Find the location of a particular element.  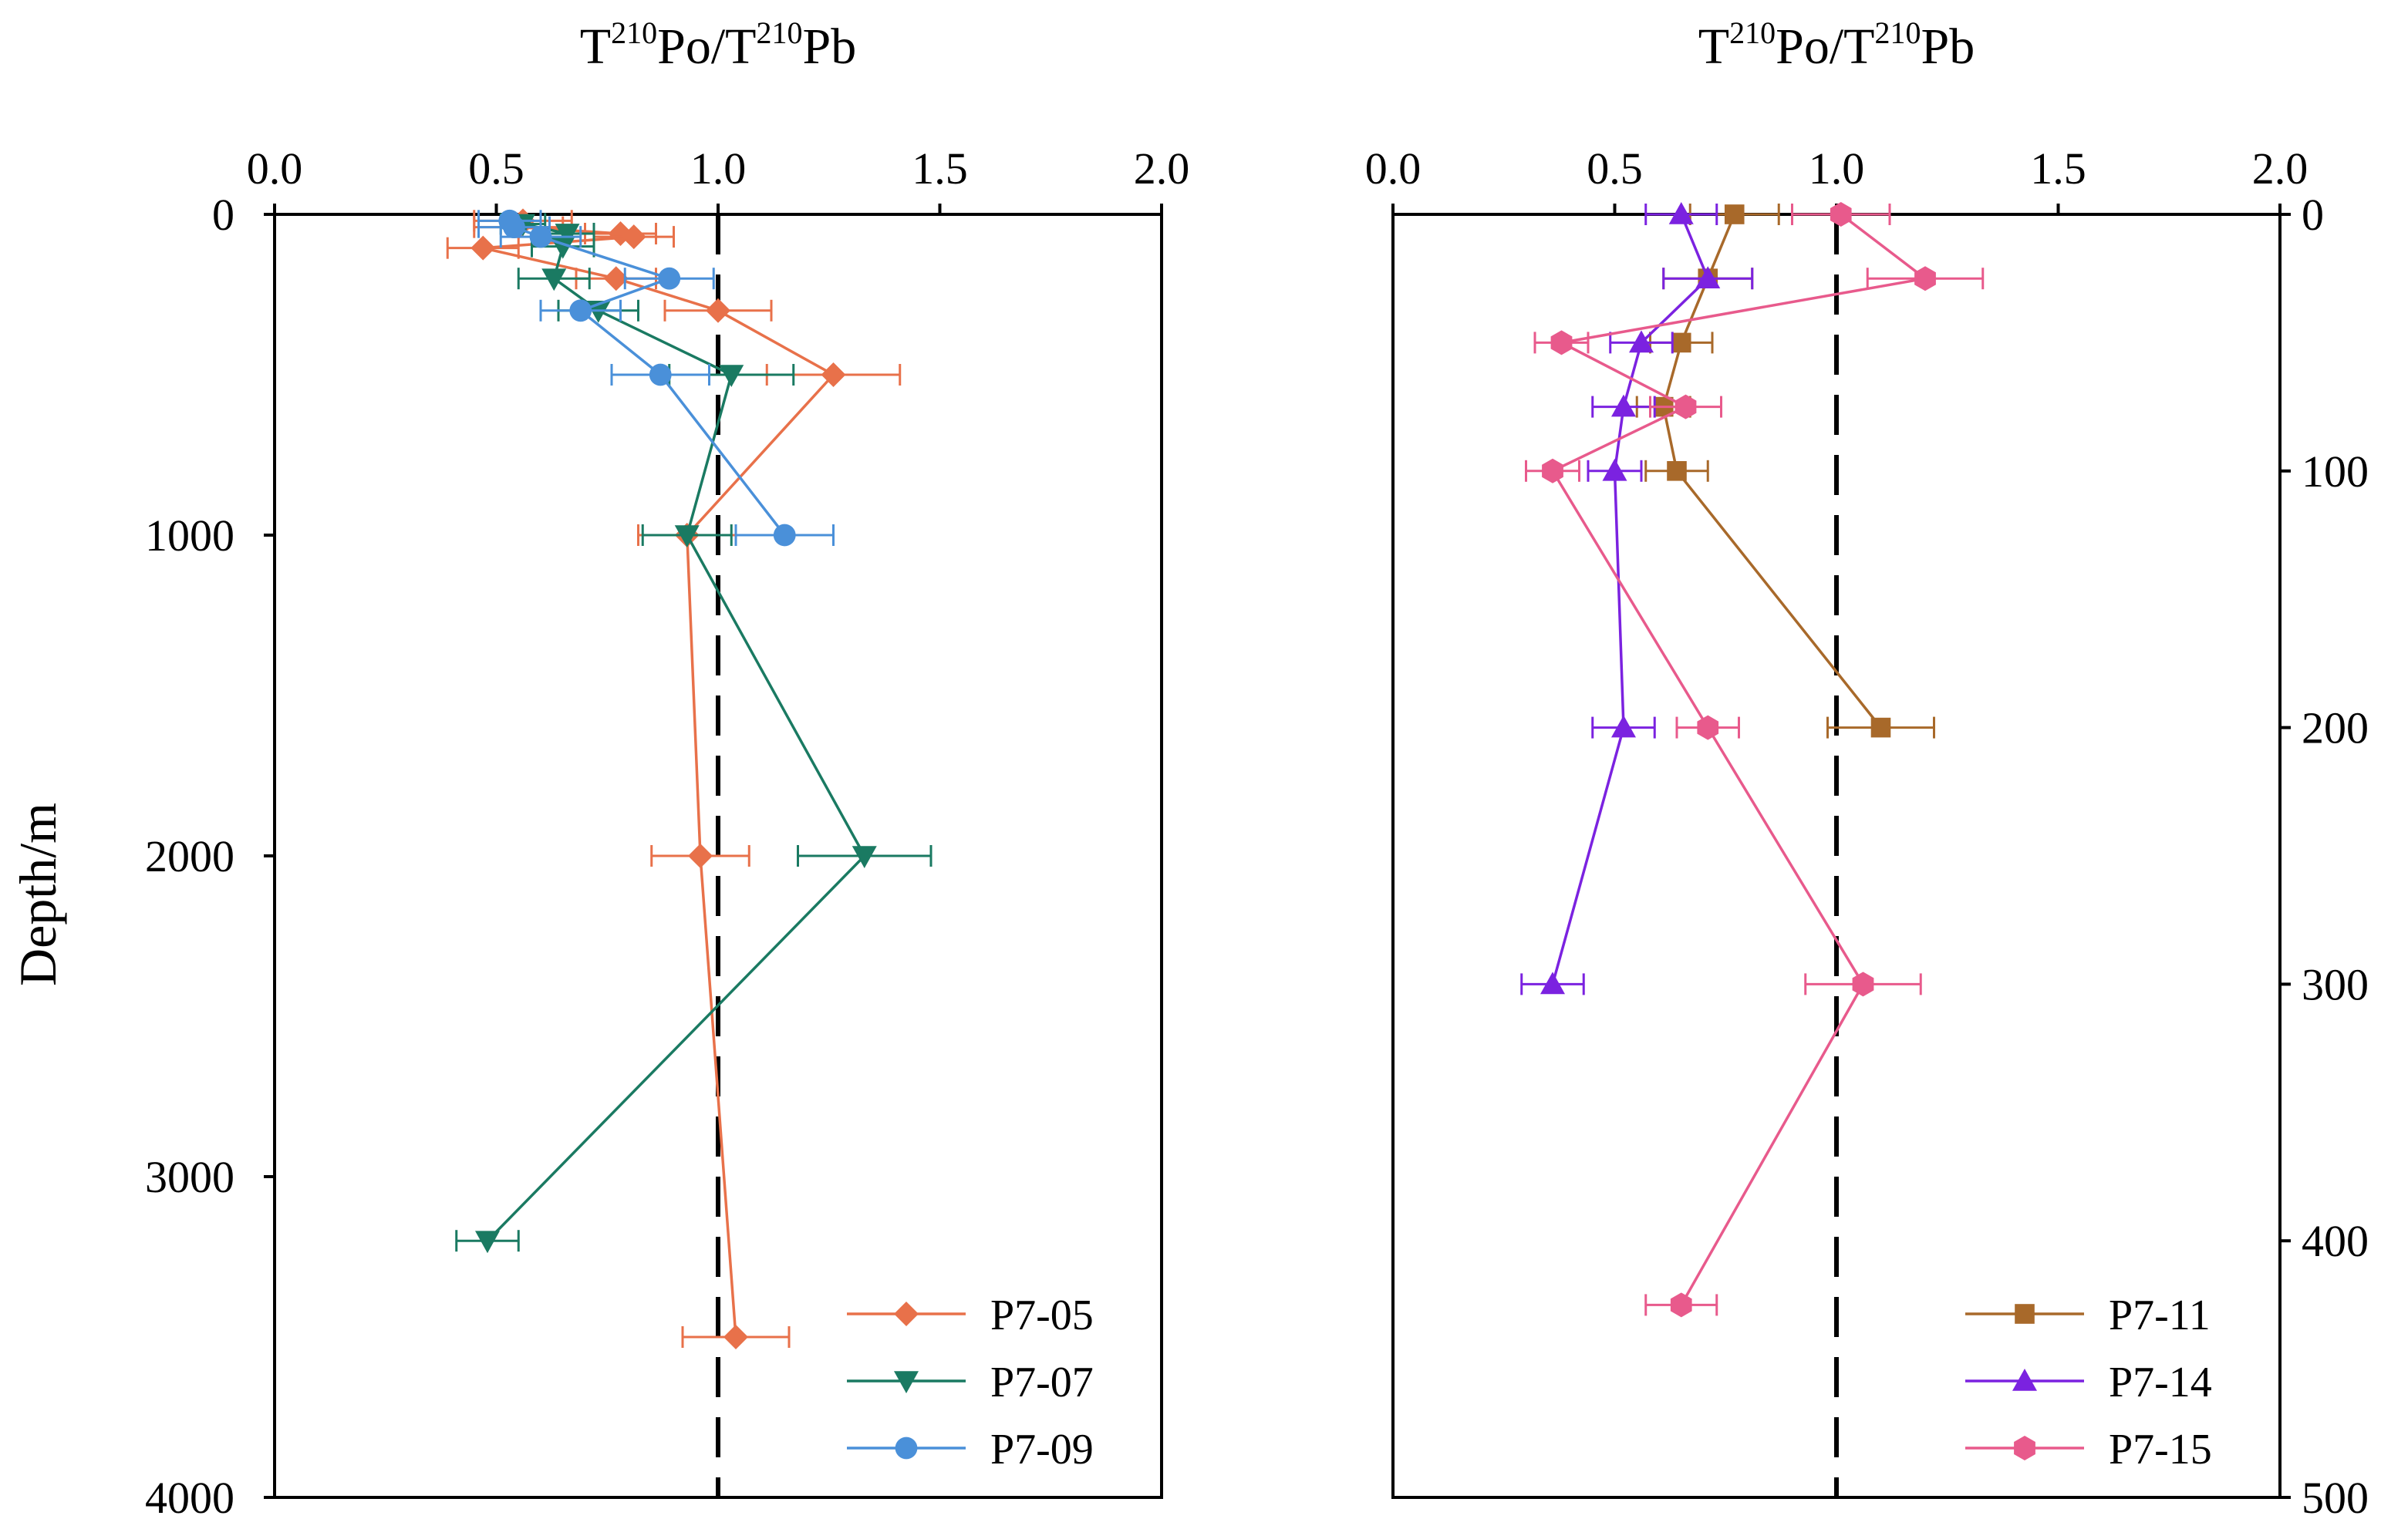

legend-item-P7-15: P7-15 is located at coordinates (2088, 1450).